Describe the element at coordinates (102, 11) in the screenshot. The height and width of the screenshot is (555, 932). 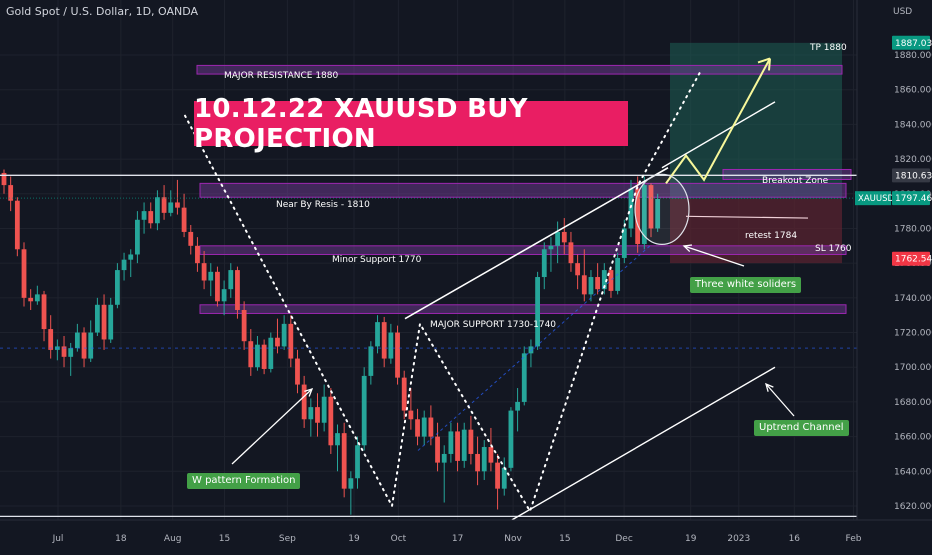
I see `symbol-title: Gold Spot / U.S. Dollar, 1D, OANDA` at that location.